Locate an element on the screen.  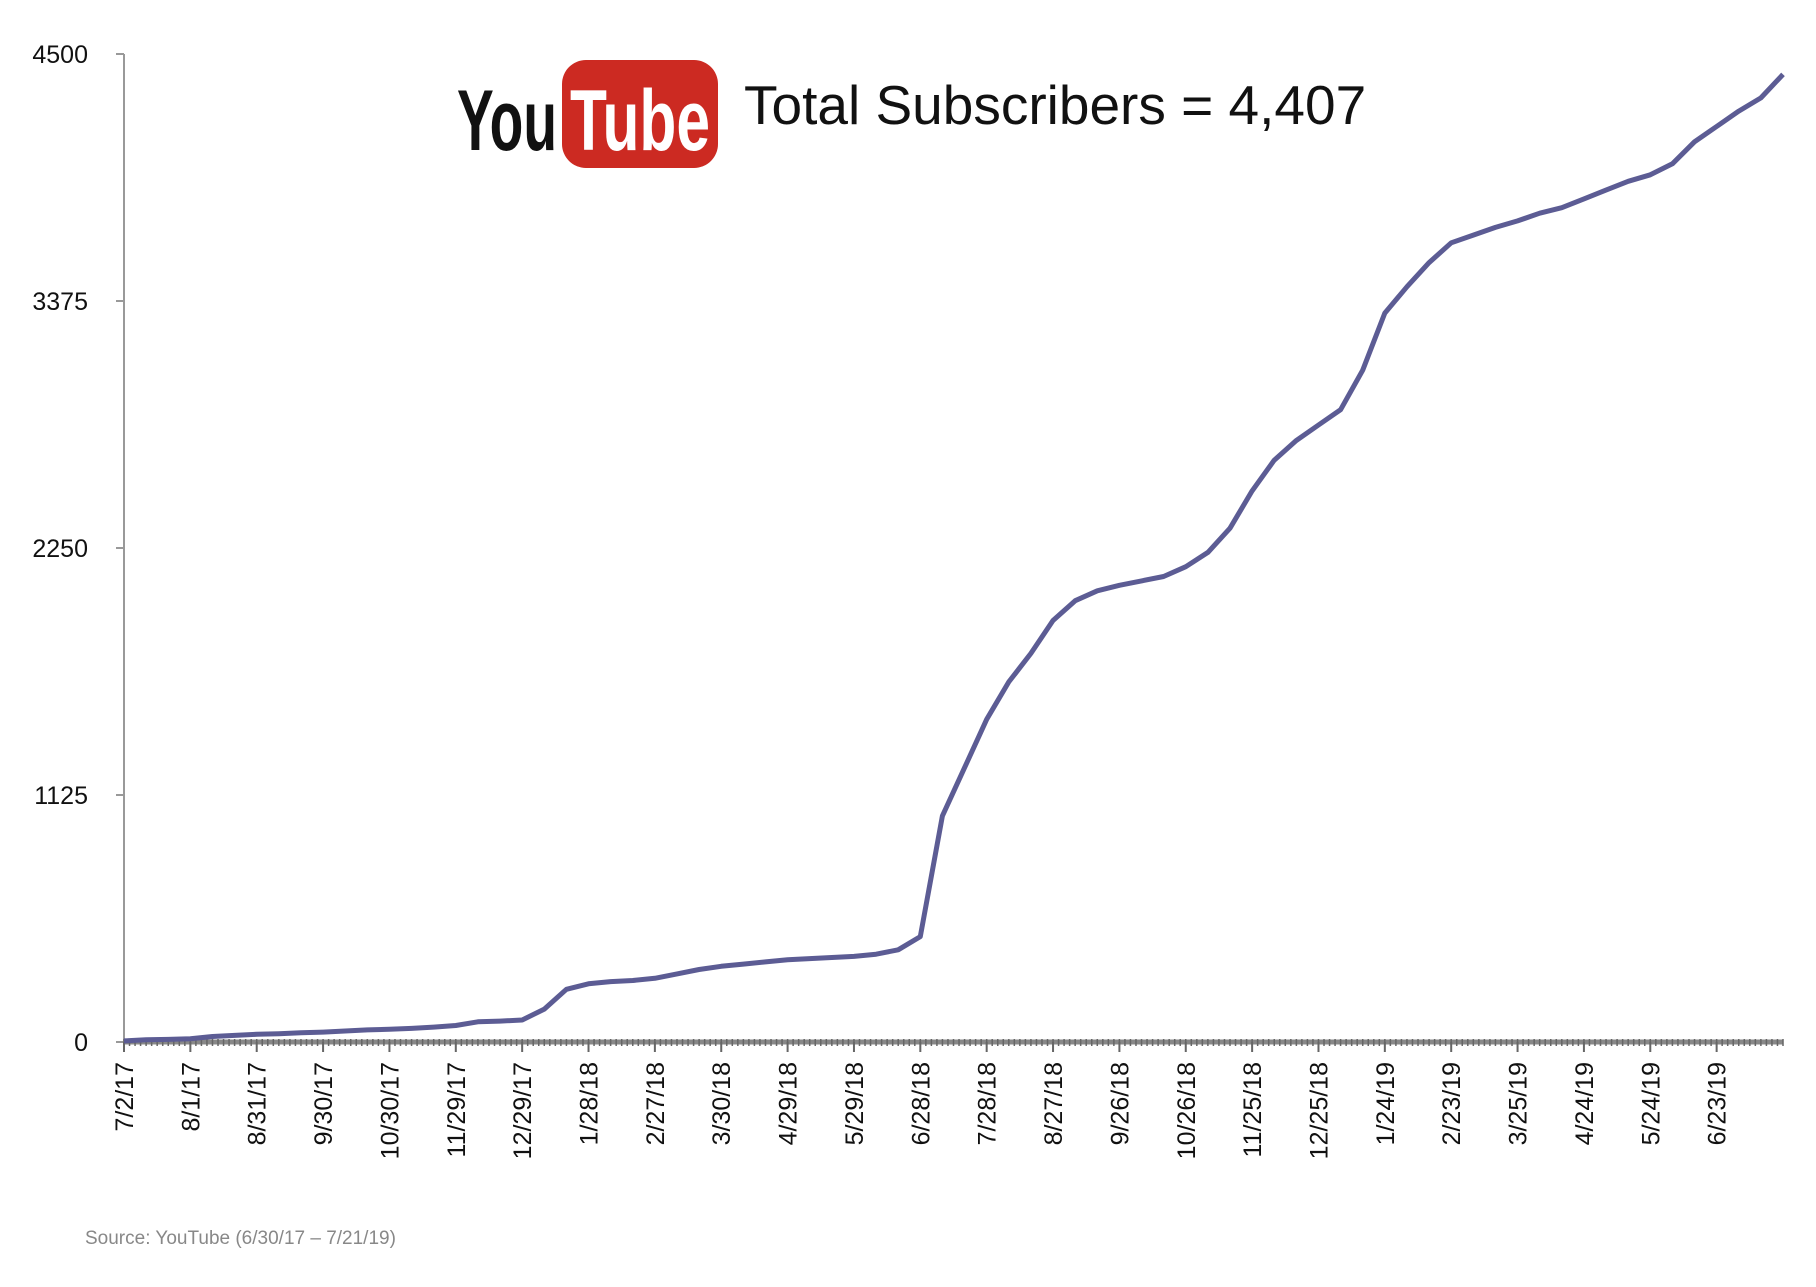
logo-badge is located at coordinates (640, 114).